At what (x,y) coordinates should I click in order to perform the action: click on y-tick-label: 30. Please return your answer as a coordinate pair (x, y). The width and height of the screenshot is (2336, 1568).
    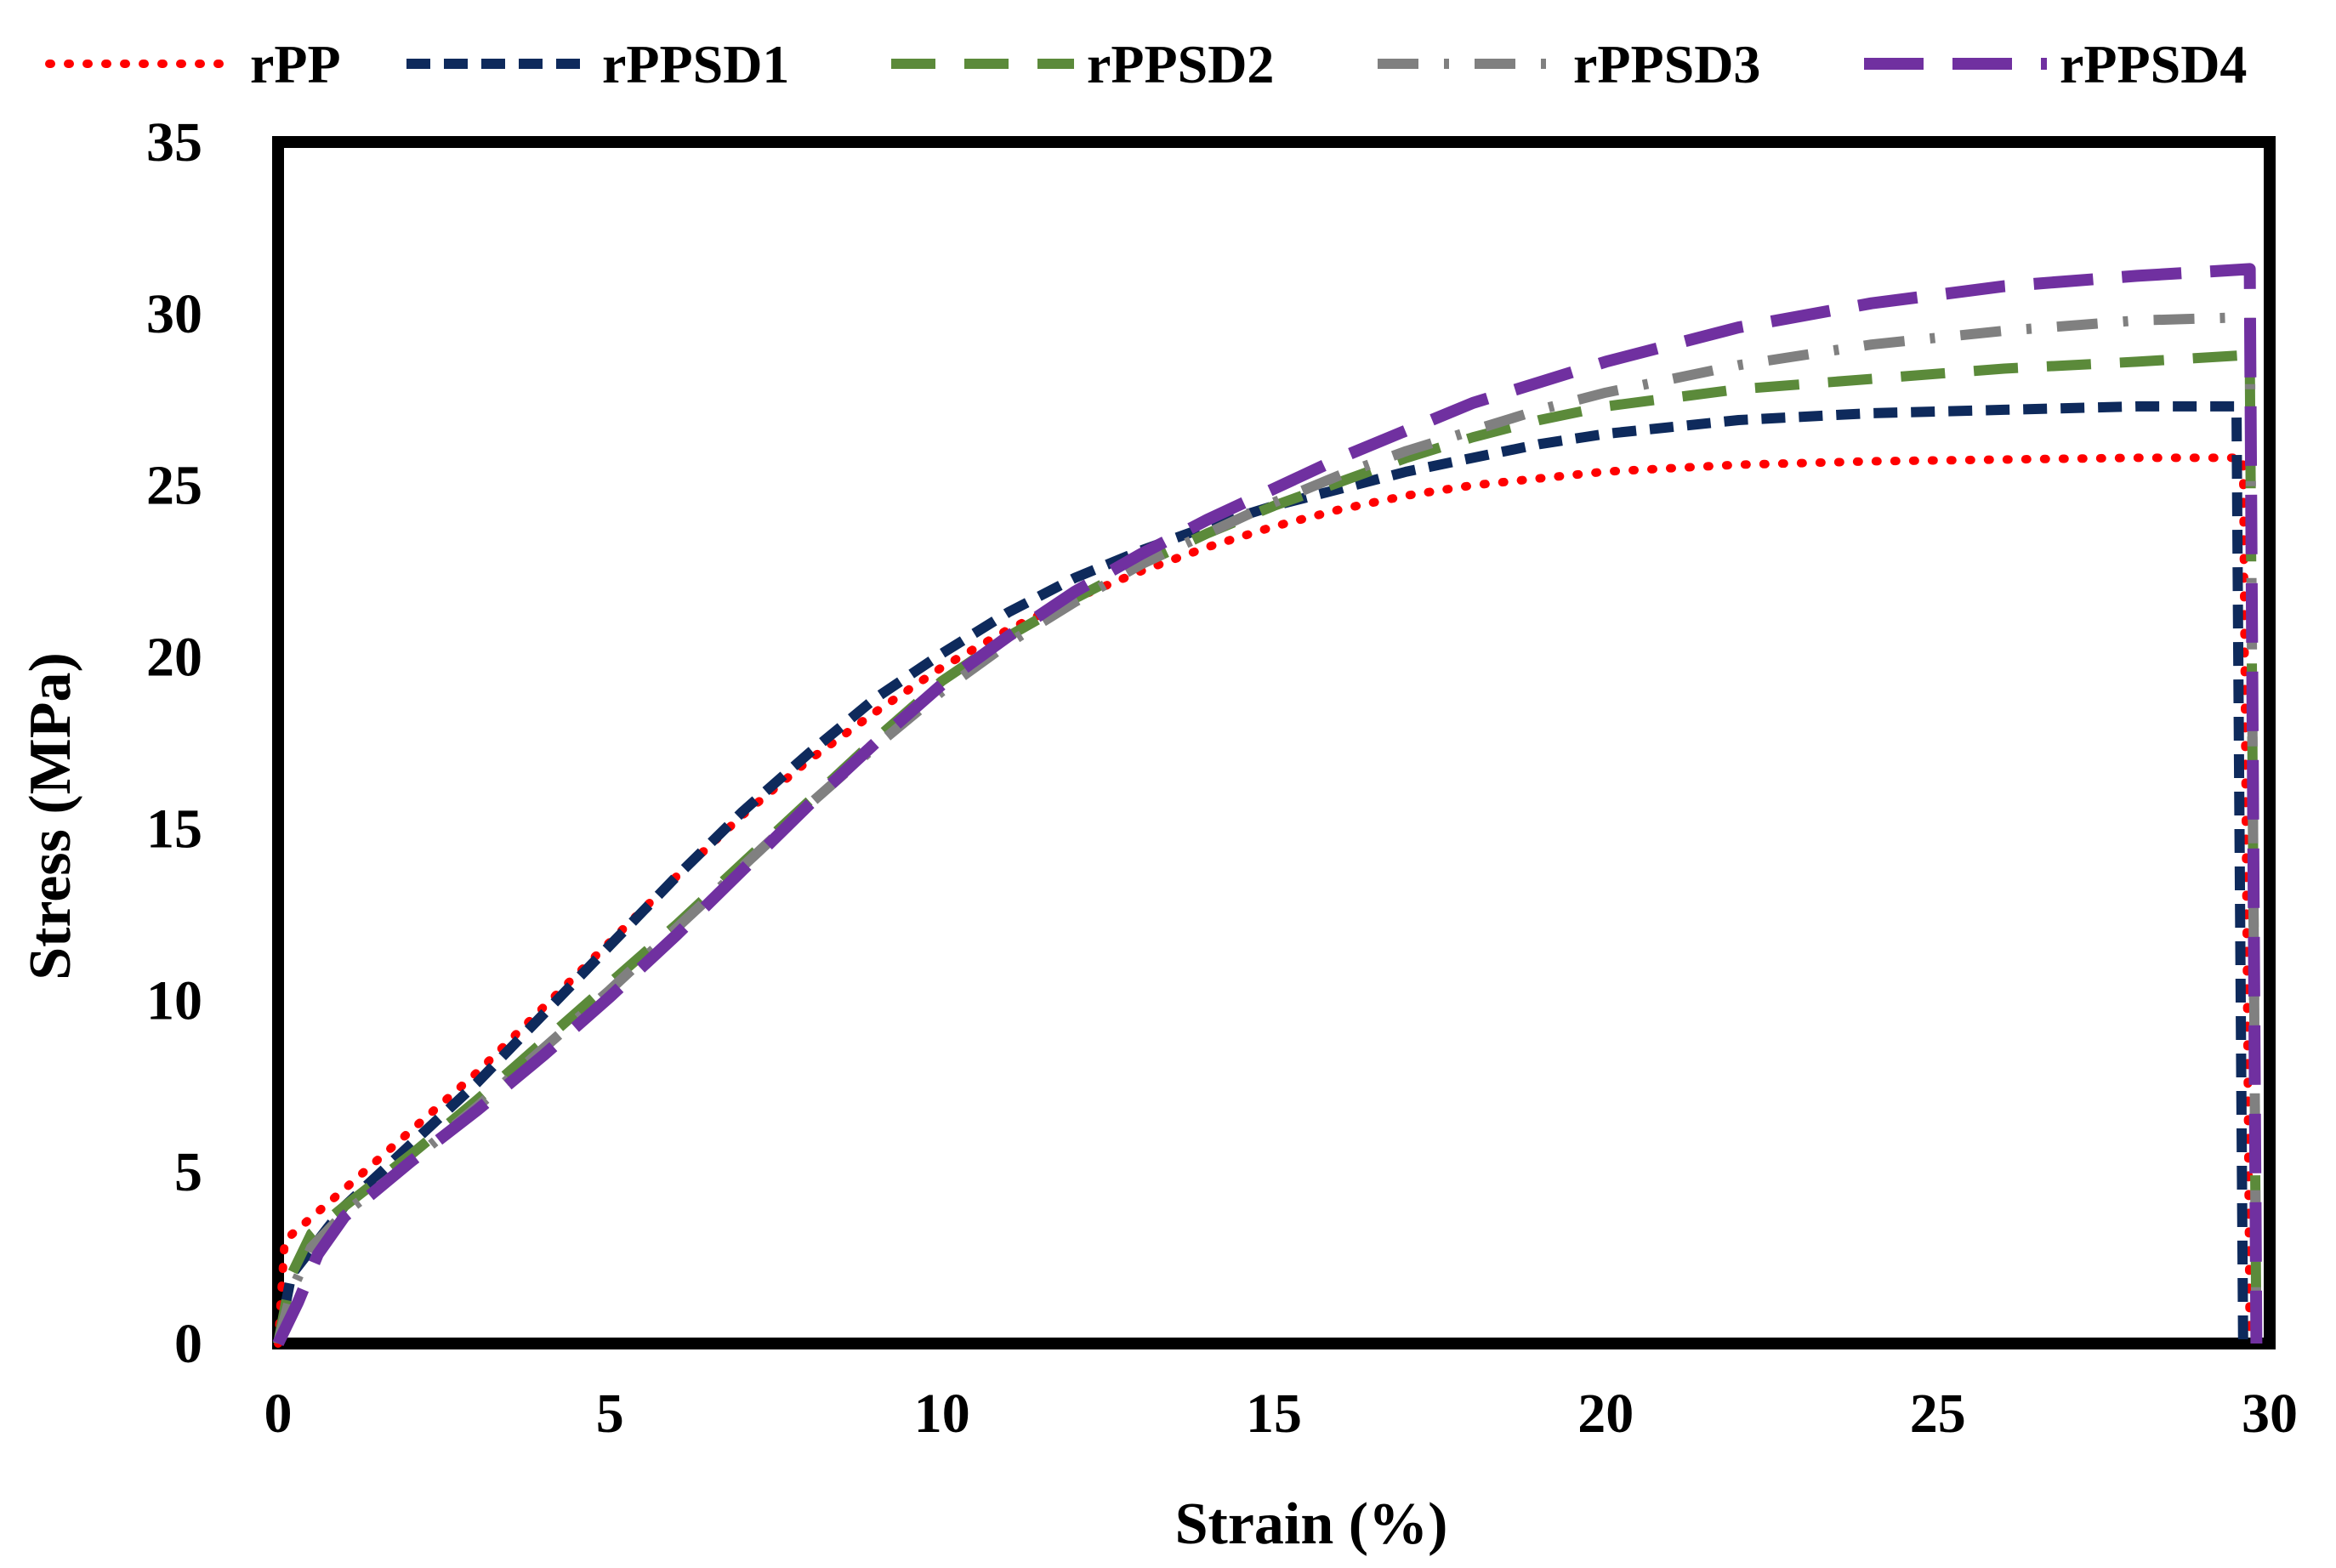
    Looking at the image, I should click on (174, 314).